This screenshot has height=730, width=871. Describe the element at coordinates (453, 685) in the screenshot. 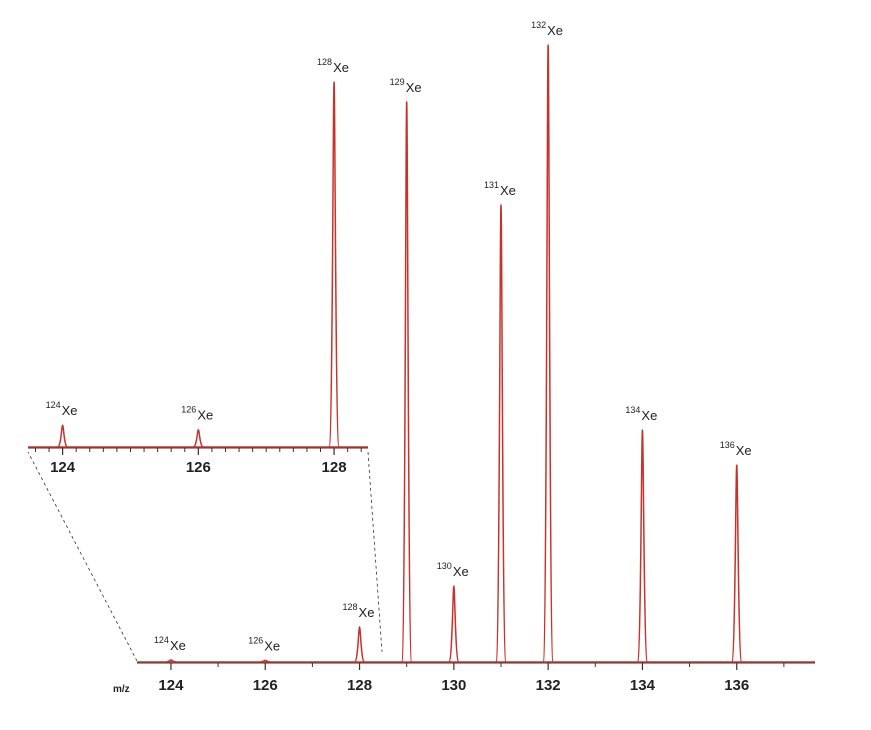

I see `x-tick-label: 130` at that location.